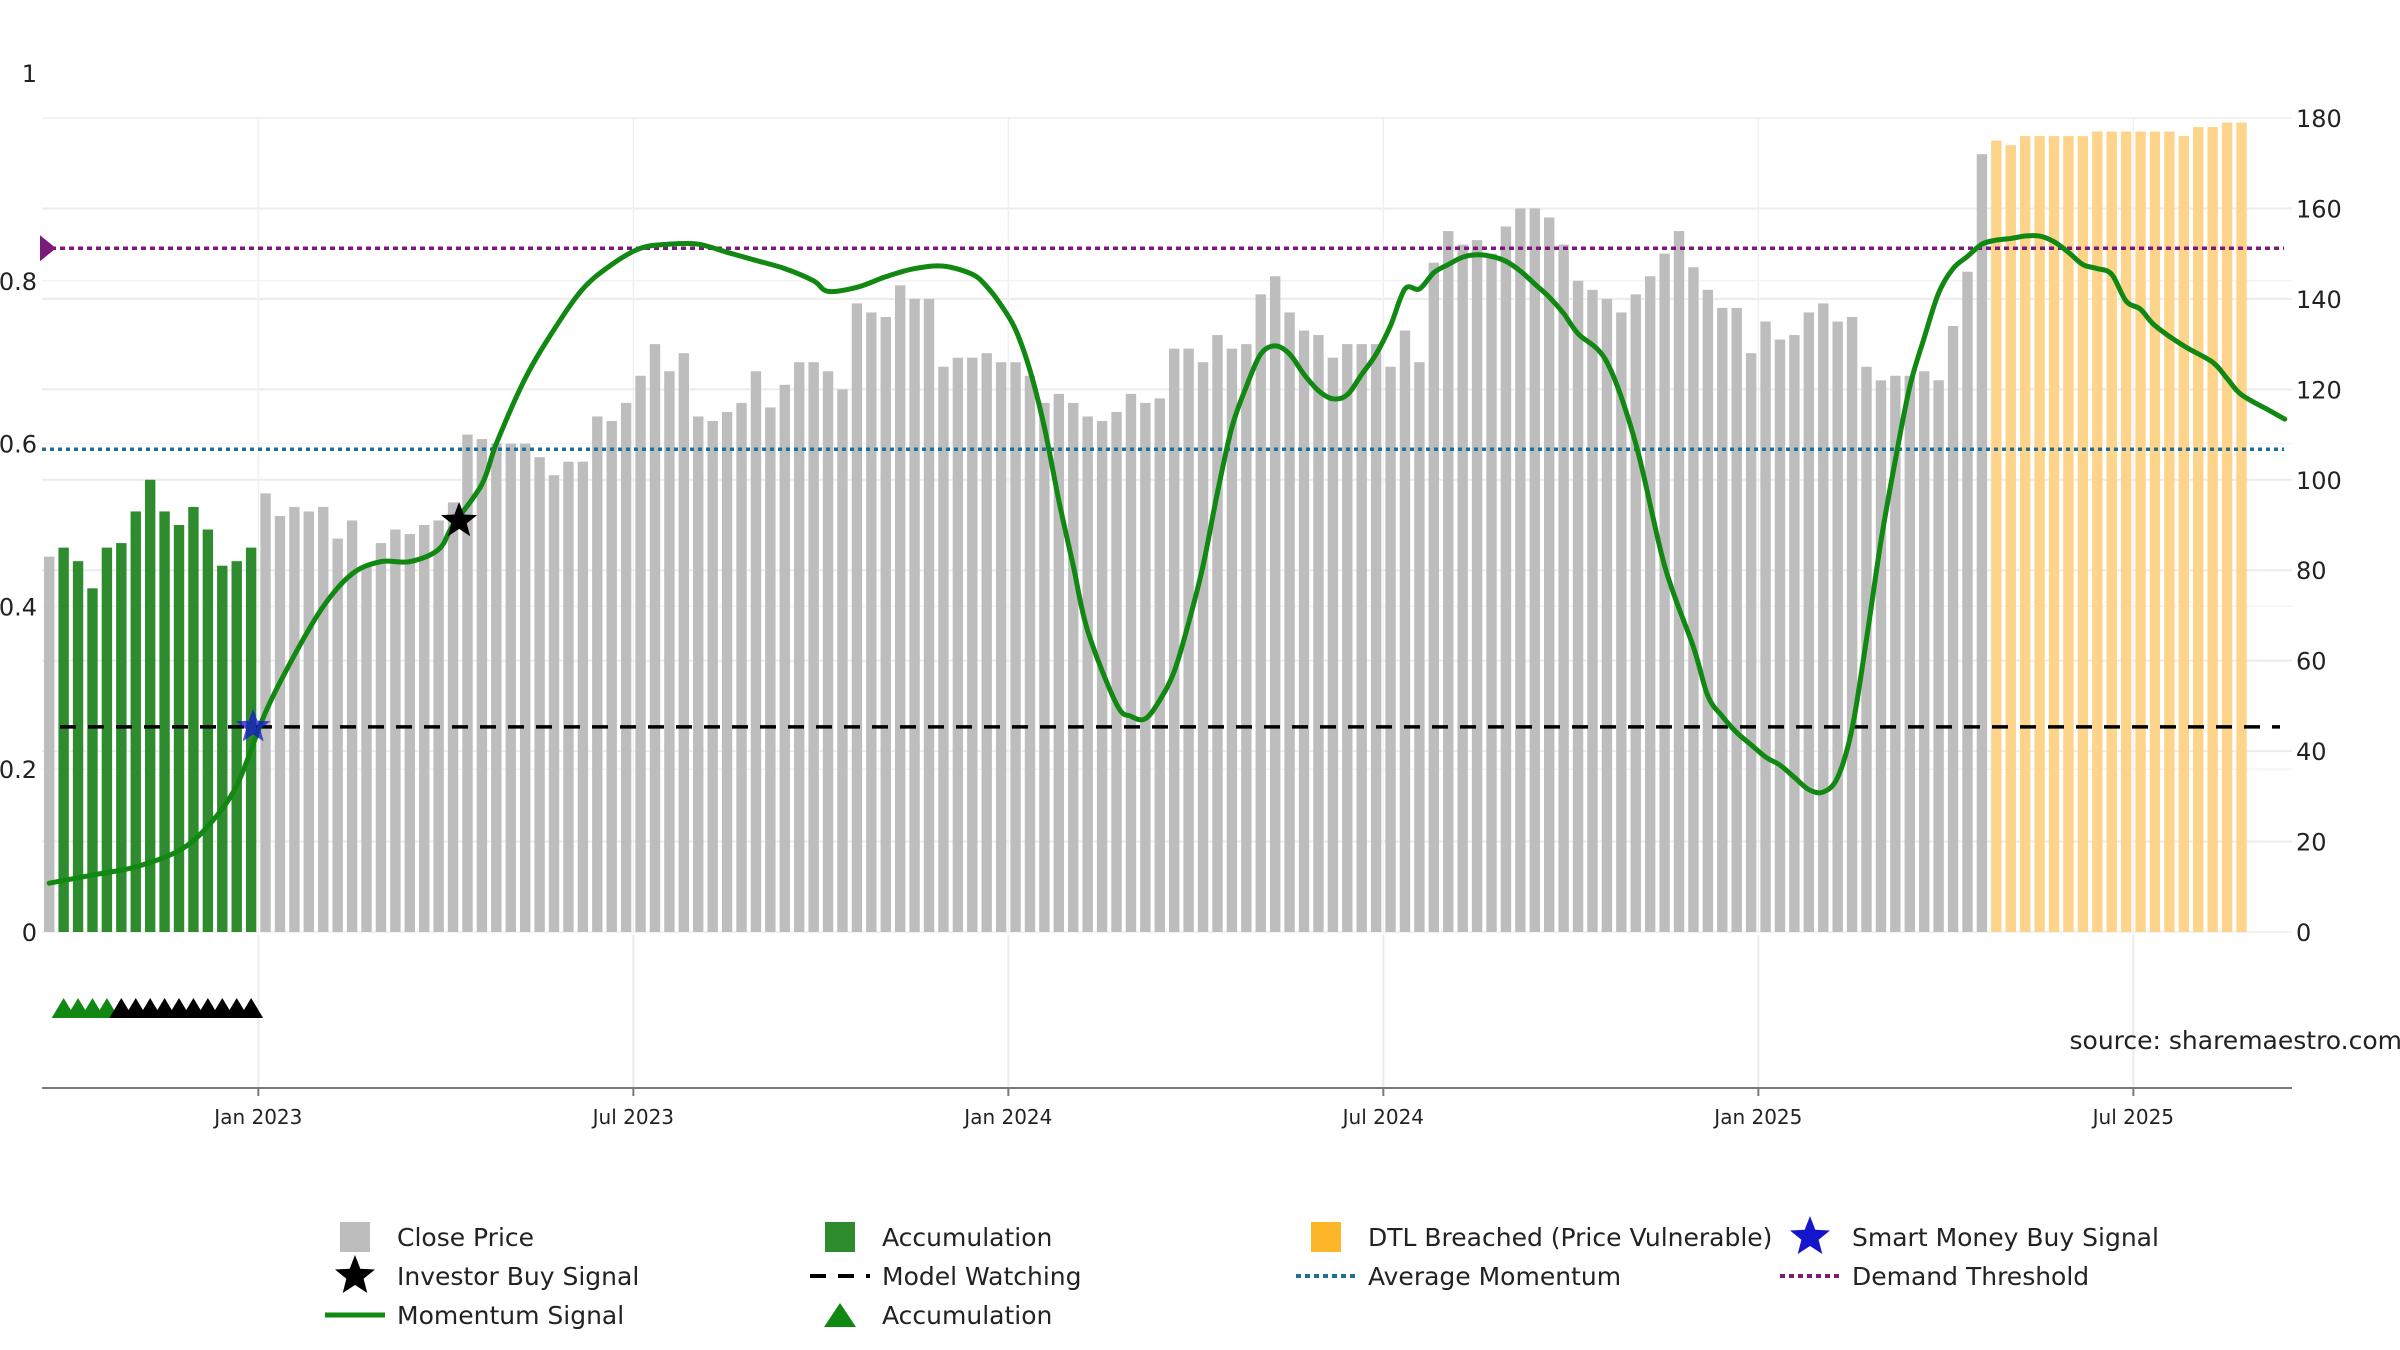 Image resolution: width=2400 pixels, height=1350 pixels. Describe the element at coordinates (257, 1117) in the screenshot. I see `x-tick-label: Jan 2023` at that location.